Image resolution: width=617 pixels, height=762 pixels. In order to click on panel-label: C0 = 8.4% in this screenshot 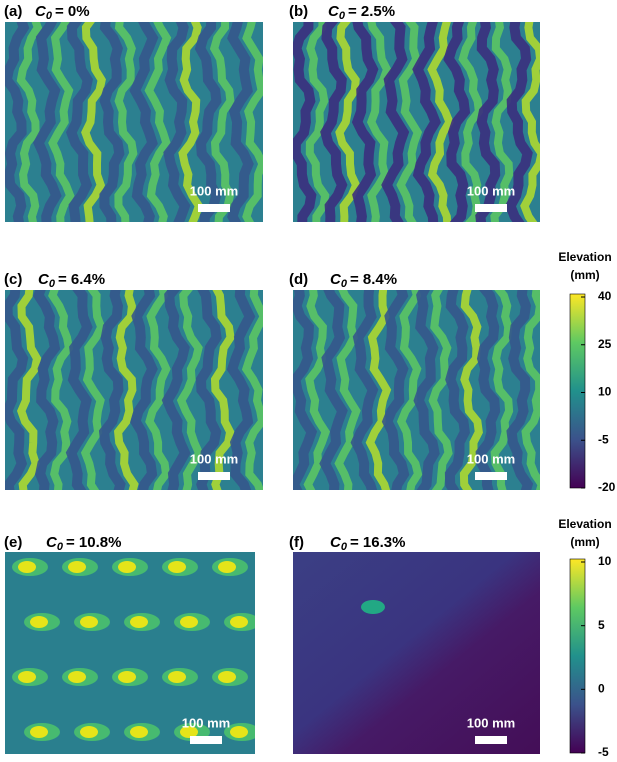, I will do `click(363, 280)`.